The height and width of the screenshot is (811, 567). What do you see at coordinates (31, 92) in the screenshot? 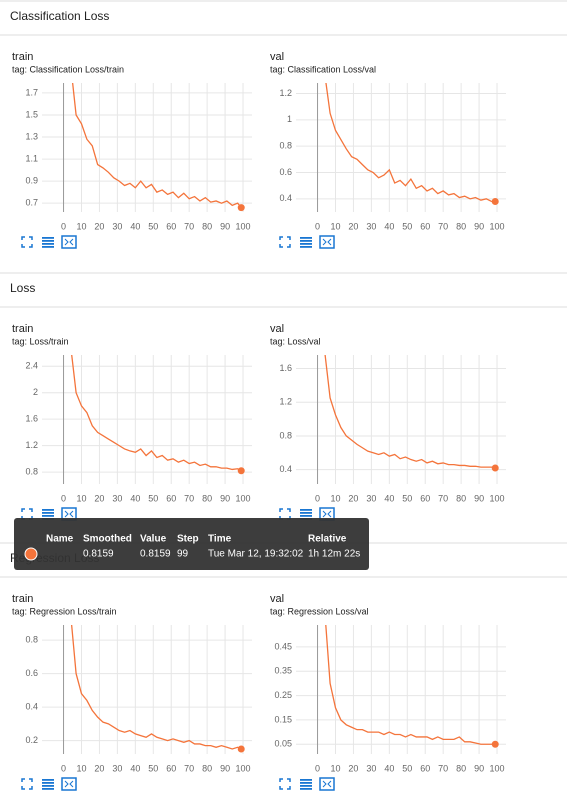
I see `y-tick-label: 1.7` at bounding box center [31, 92].